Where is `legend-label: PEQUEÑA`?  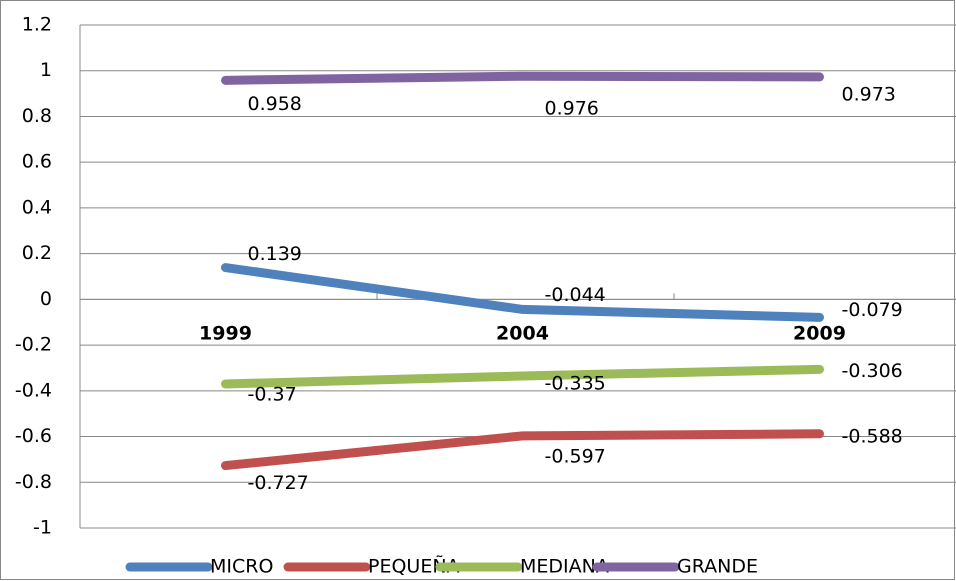
legend-label: PEQUEÑA is located at coordinates (414, 566).